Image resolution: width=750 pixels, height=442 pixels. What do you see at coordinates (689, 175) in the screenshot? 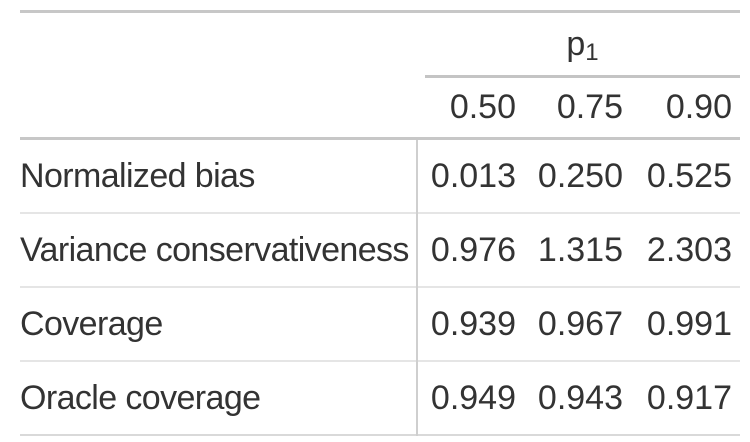
I see `value-cell: 0.525` at bounding box center [689, 175].